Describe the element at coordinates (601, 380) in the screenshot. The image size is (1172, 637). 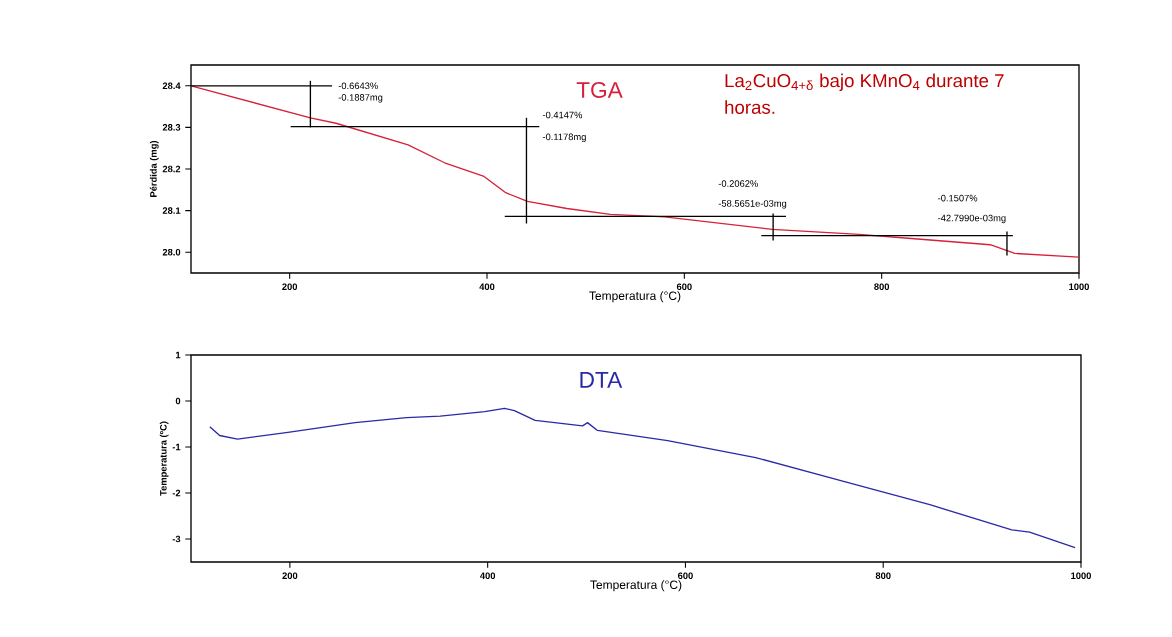
I see `text: DTA` at that location.